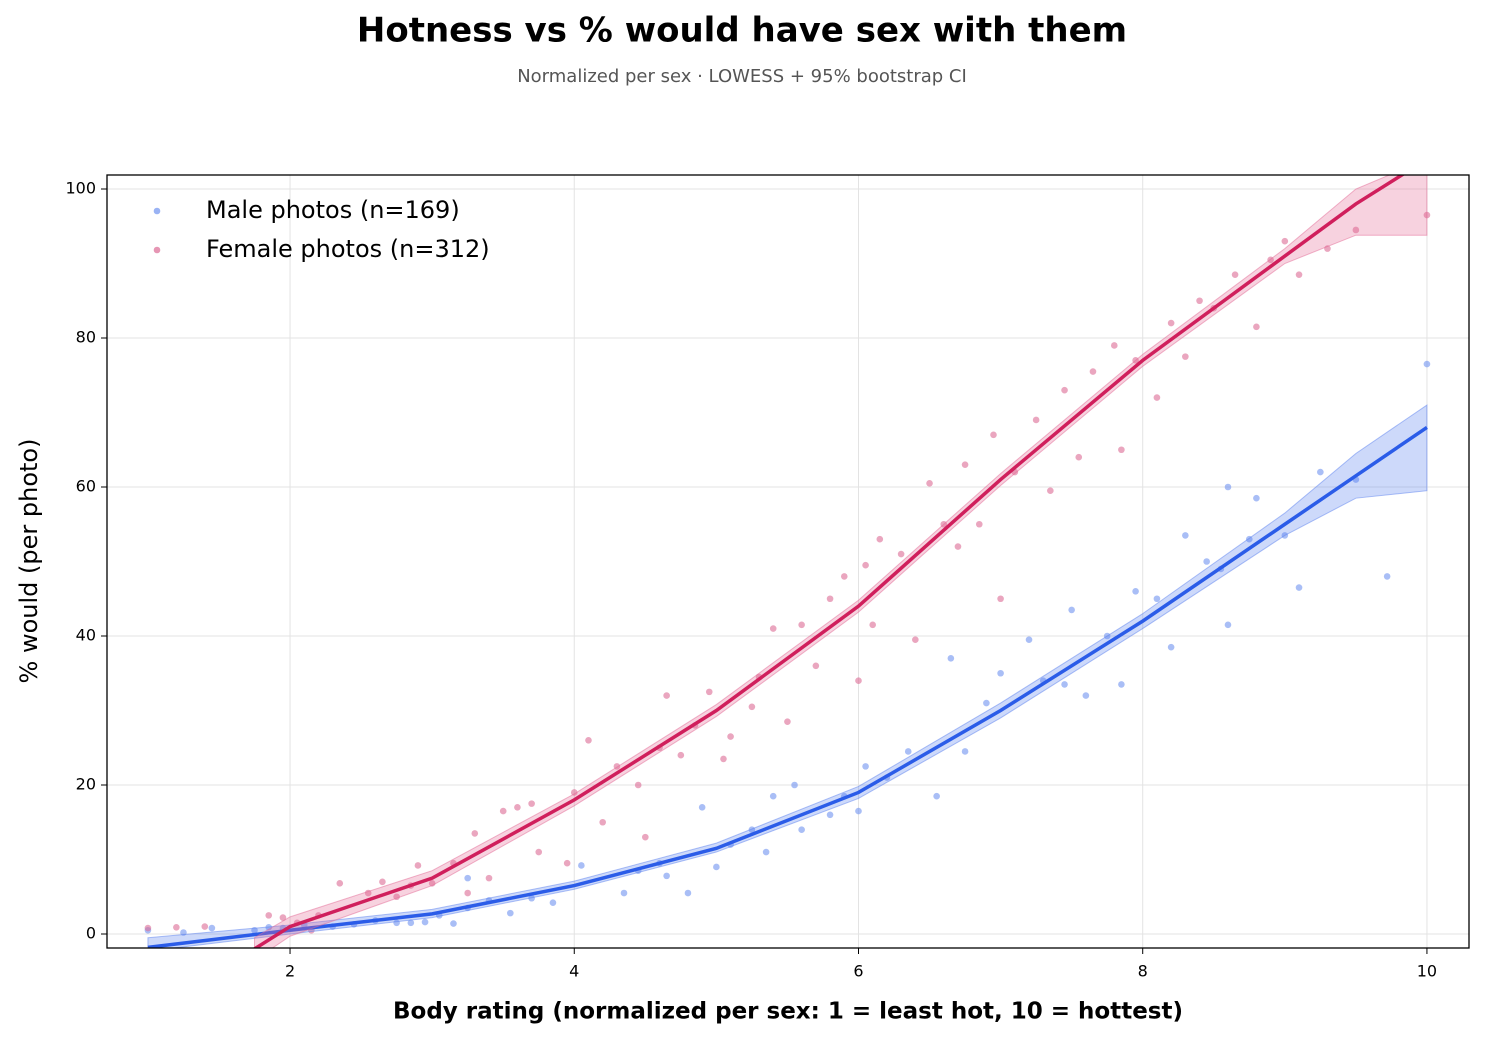 This screenshot has width=1485, height=1041. I want to click on x-tick-label: 10, so click(1427, 971).